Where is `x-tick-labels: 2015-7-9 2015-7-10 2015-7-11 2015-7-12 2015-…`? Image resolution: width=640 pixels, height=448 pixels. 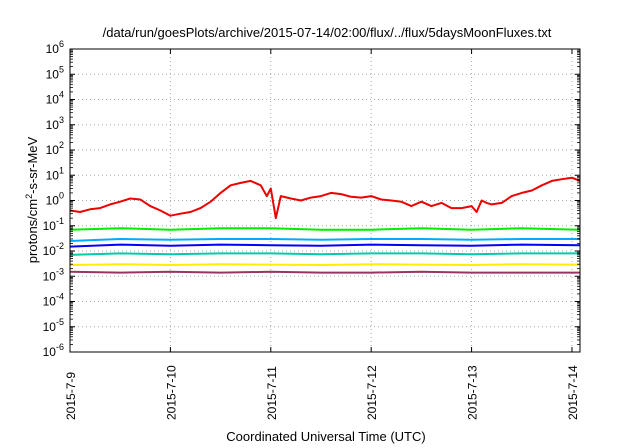 x-tick-labels: 2015-7-9 2015-7-10 2015-7-11 2015-7-12 2015-… is located at coordinates (322, 392).